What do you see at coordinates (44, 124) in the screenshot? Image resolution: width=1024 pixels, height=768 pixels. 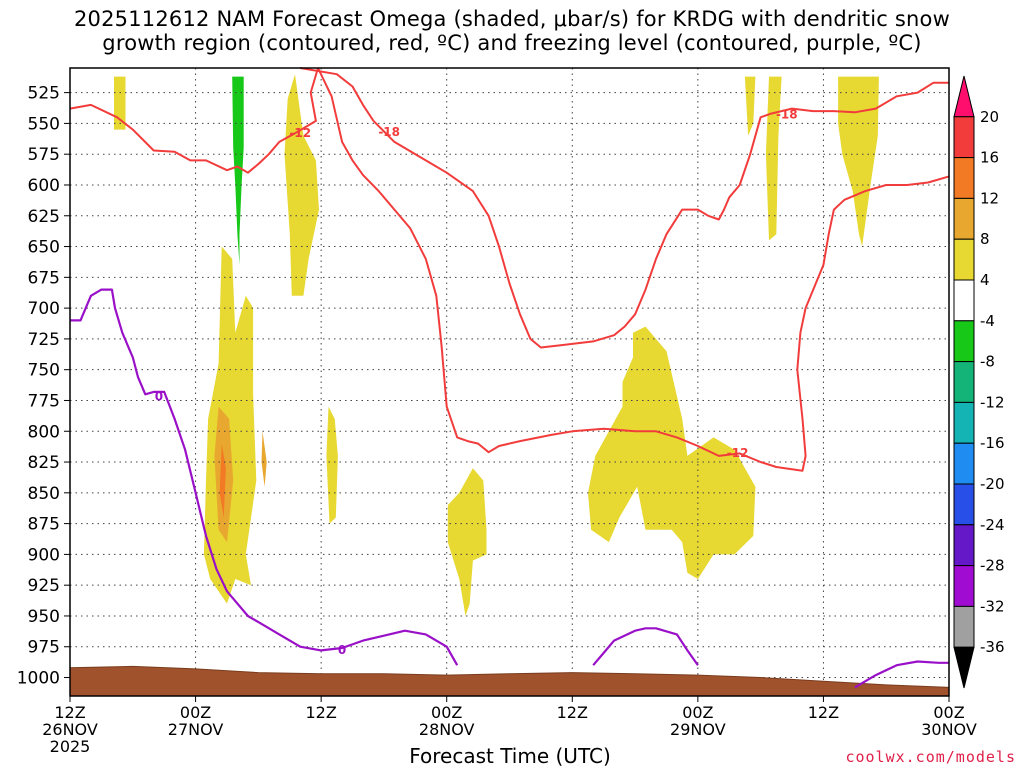 I see `y-tick-label-550: 550` at bounding box center [44, 124].